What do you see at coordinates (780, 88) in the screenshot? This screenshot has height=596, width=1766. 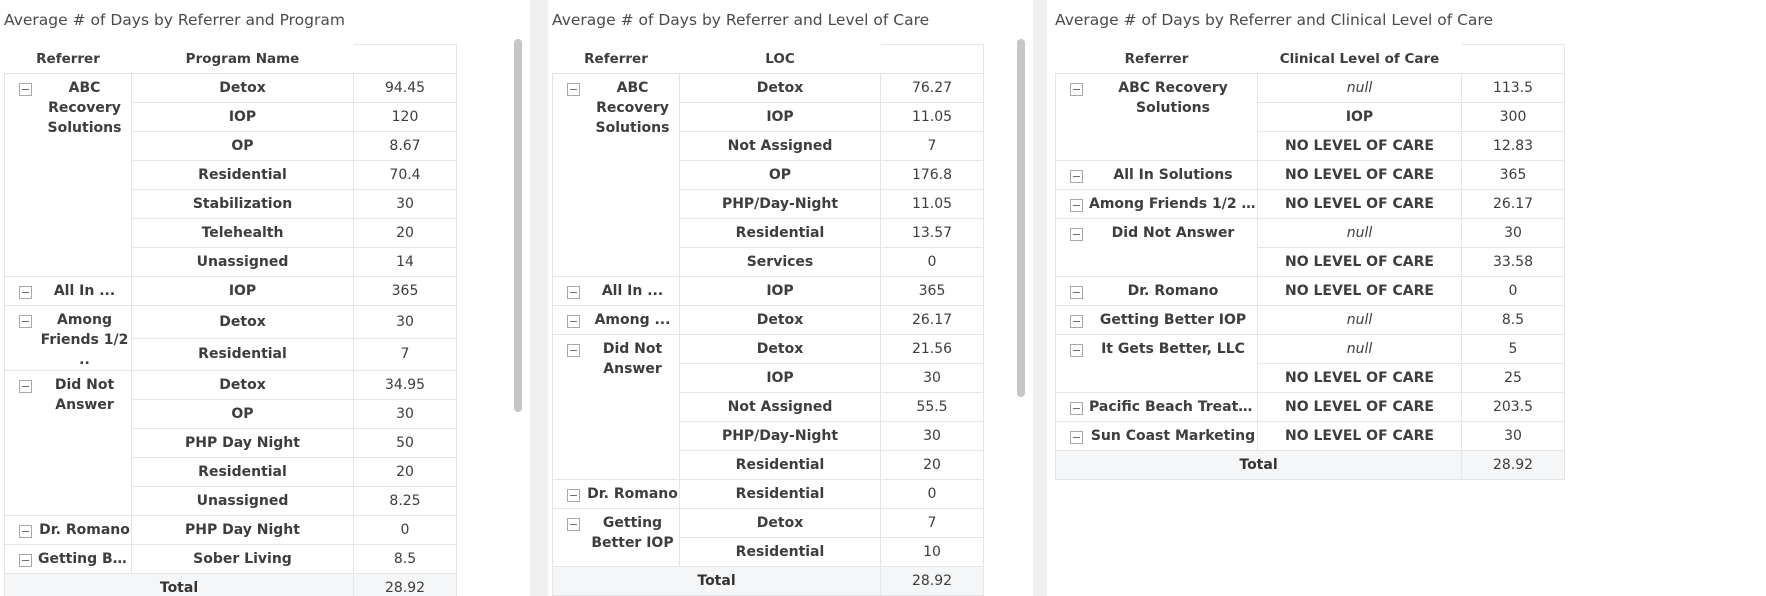 I see `dimension-cell: Detox` at bounding box center [780, 88].